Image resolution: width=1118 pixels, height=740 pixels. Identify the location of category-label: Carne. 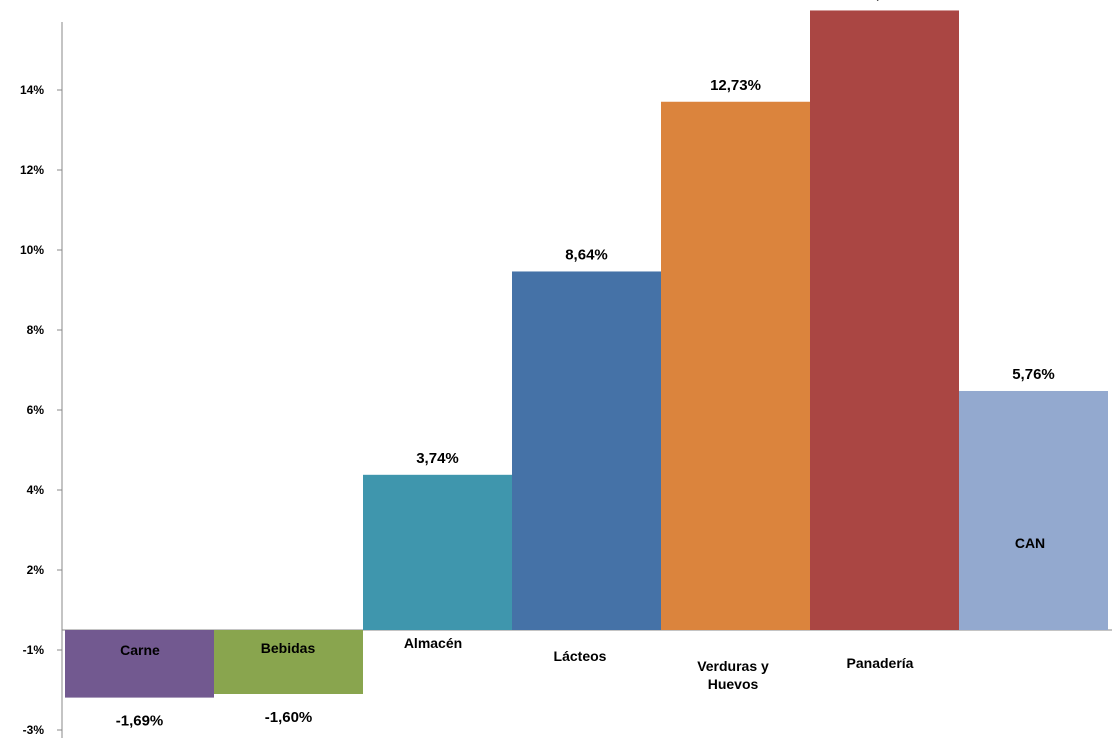
(140, 650).